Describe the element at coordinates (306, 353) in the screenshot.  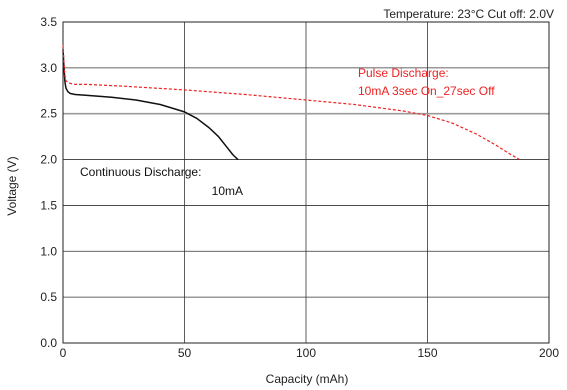
I see `x-tick-label-2: 100` at that location.